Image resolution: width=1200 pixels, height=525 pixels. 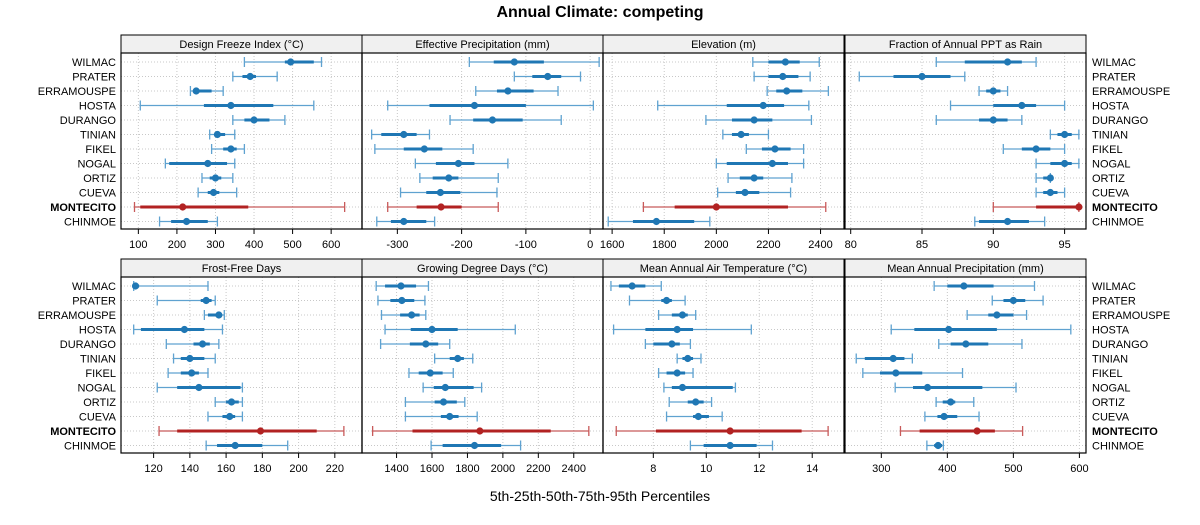 What do you see at coordinates (1120, 121) in the screenshot?
I see `category-label-right: DURANGO` at bounding box center [1120, 121].